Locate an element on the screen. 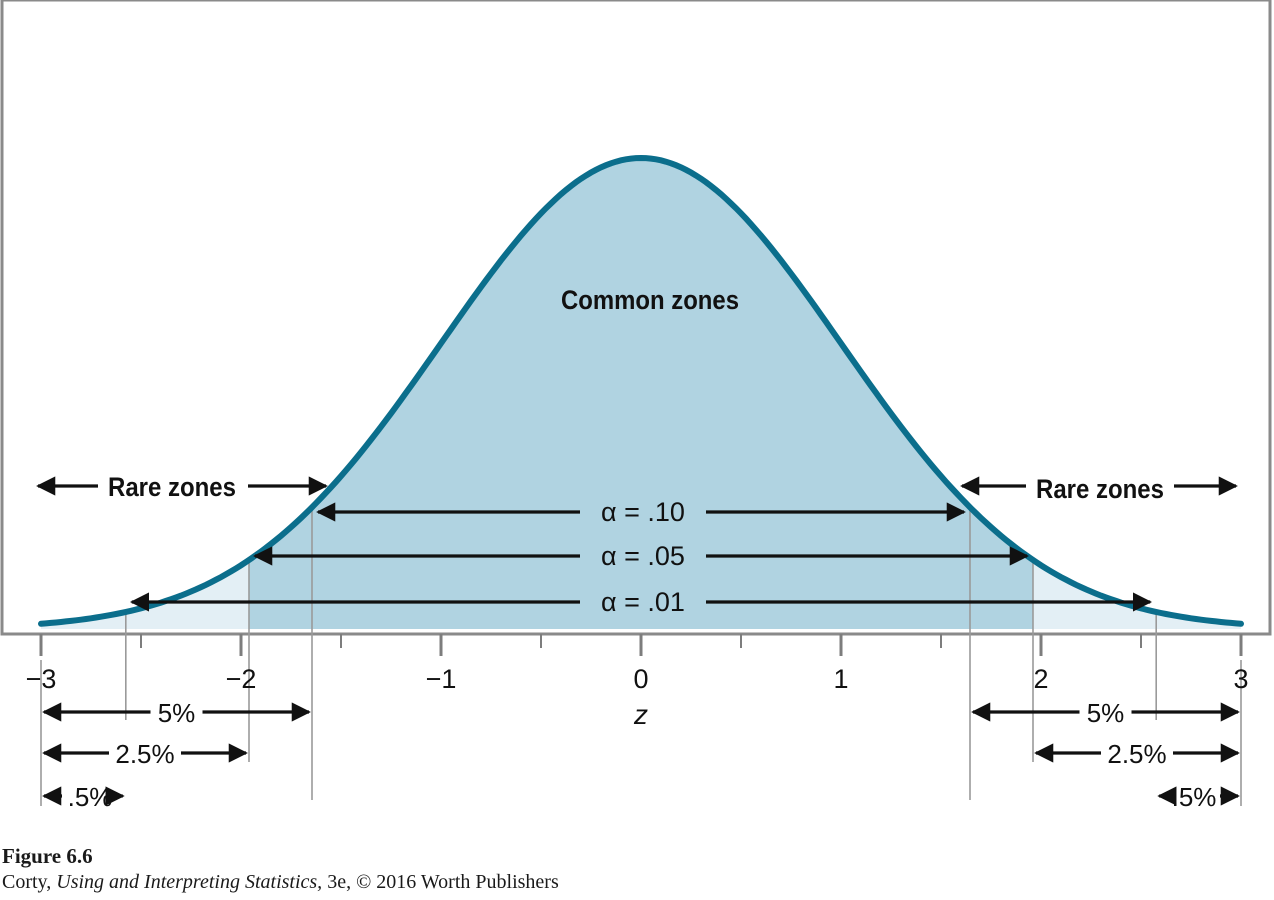  alpha-label: α = .01 is located at coordinates (643, 602).